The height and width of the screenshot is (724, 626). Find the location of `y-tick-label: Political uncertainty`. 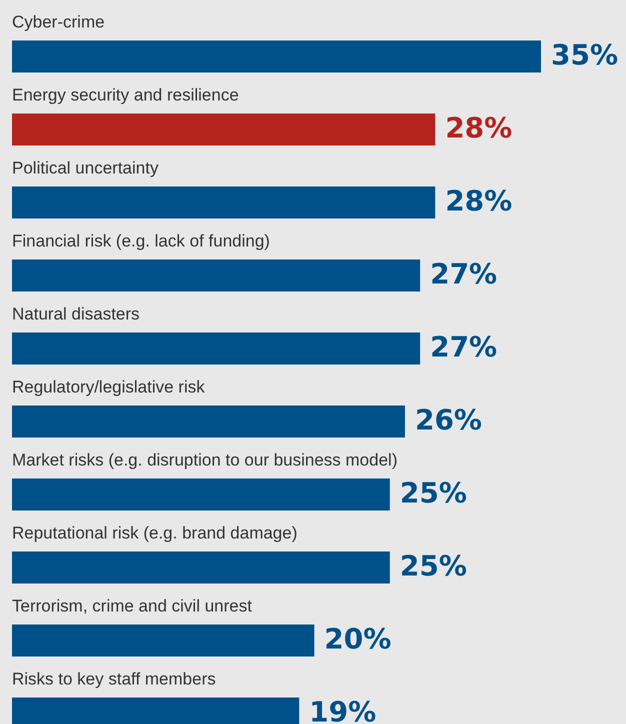

y-tick-label: Political uncertainty is located at coordinates (85, 168).